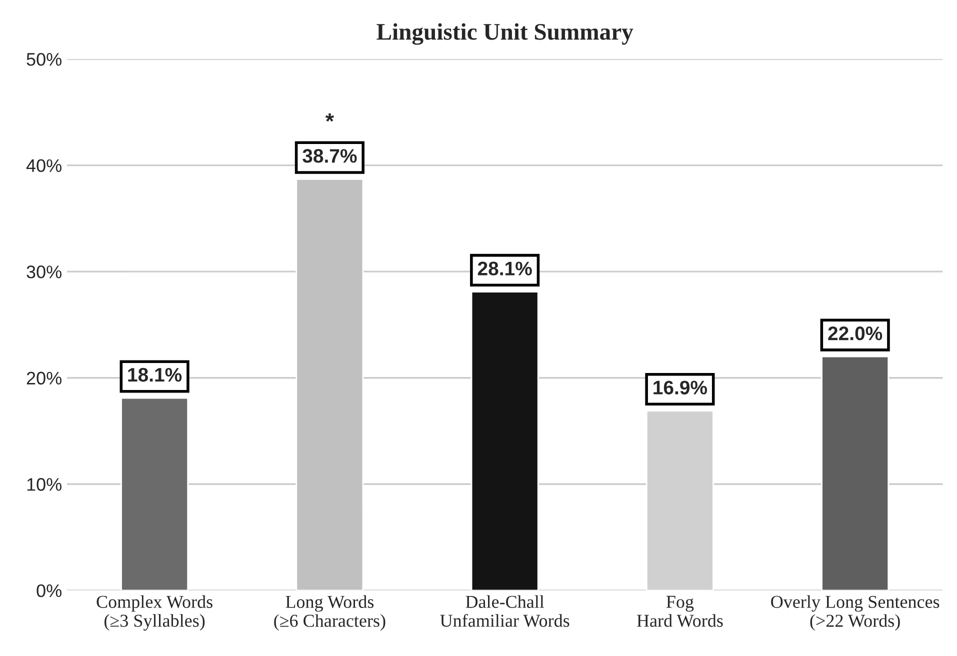  I want to click on annotation: *, so click(329, 117).